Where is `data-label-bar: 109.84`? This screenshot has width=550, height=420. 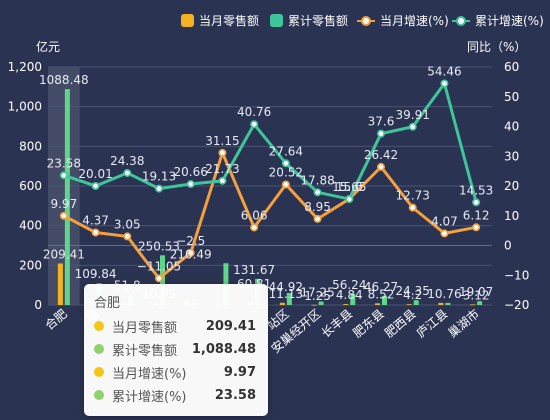 data-label-bar: 109.84 is located at coordinates (96, 274).